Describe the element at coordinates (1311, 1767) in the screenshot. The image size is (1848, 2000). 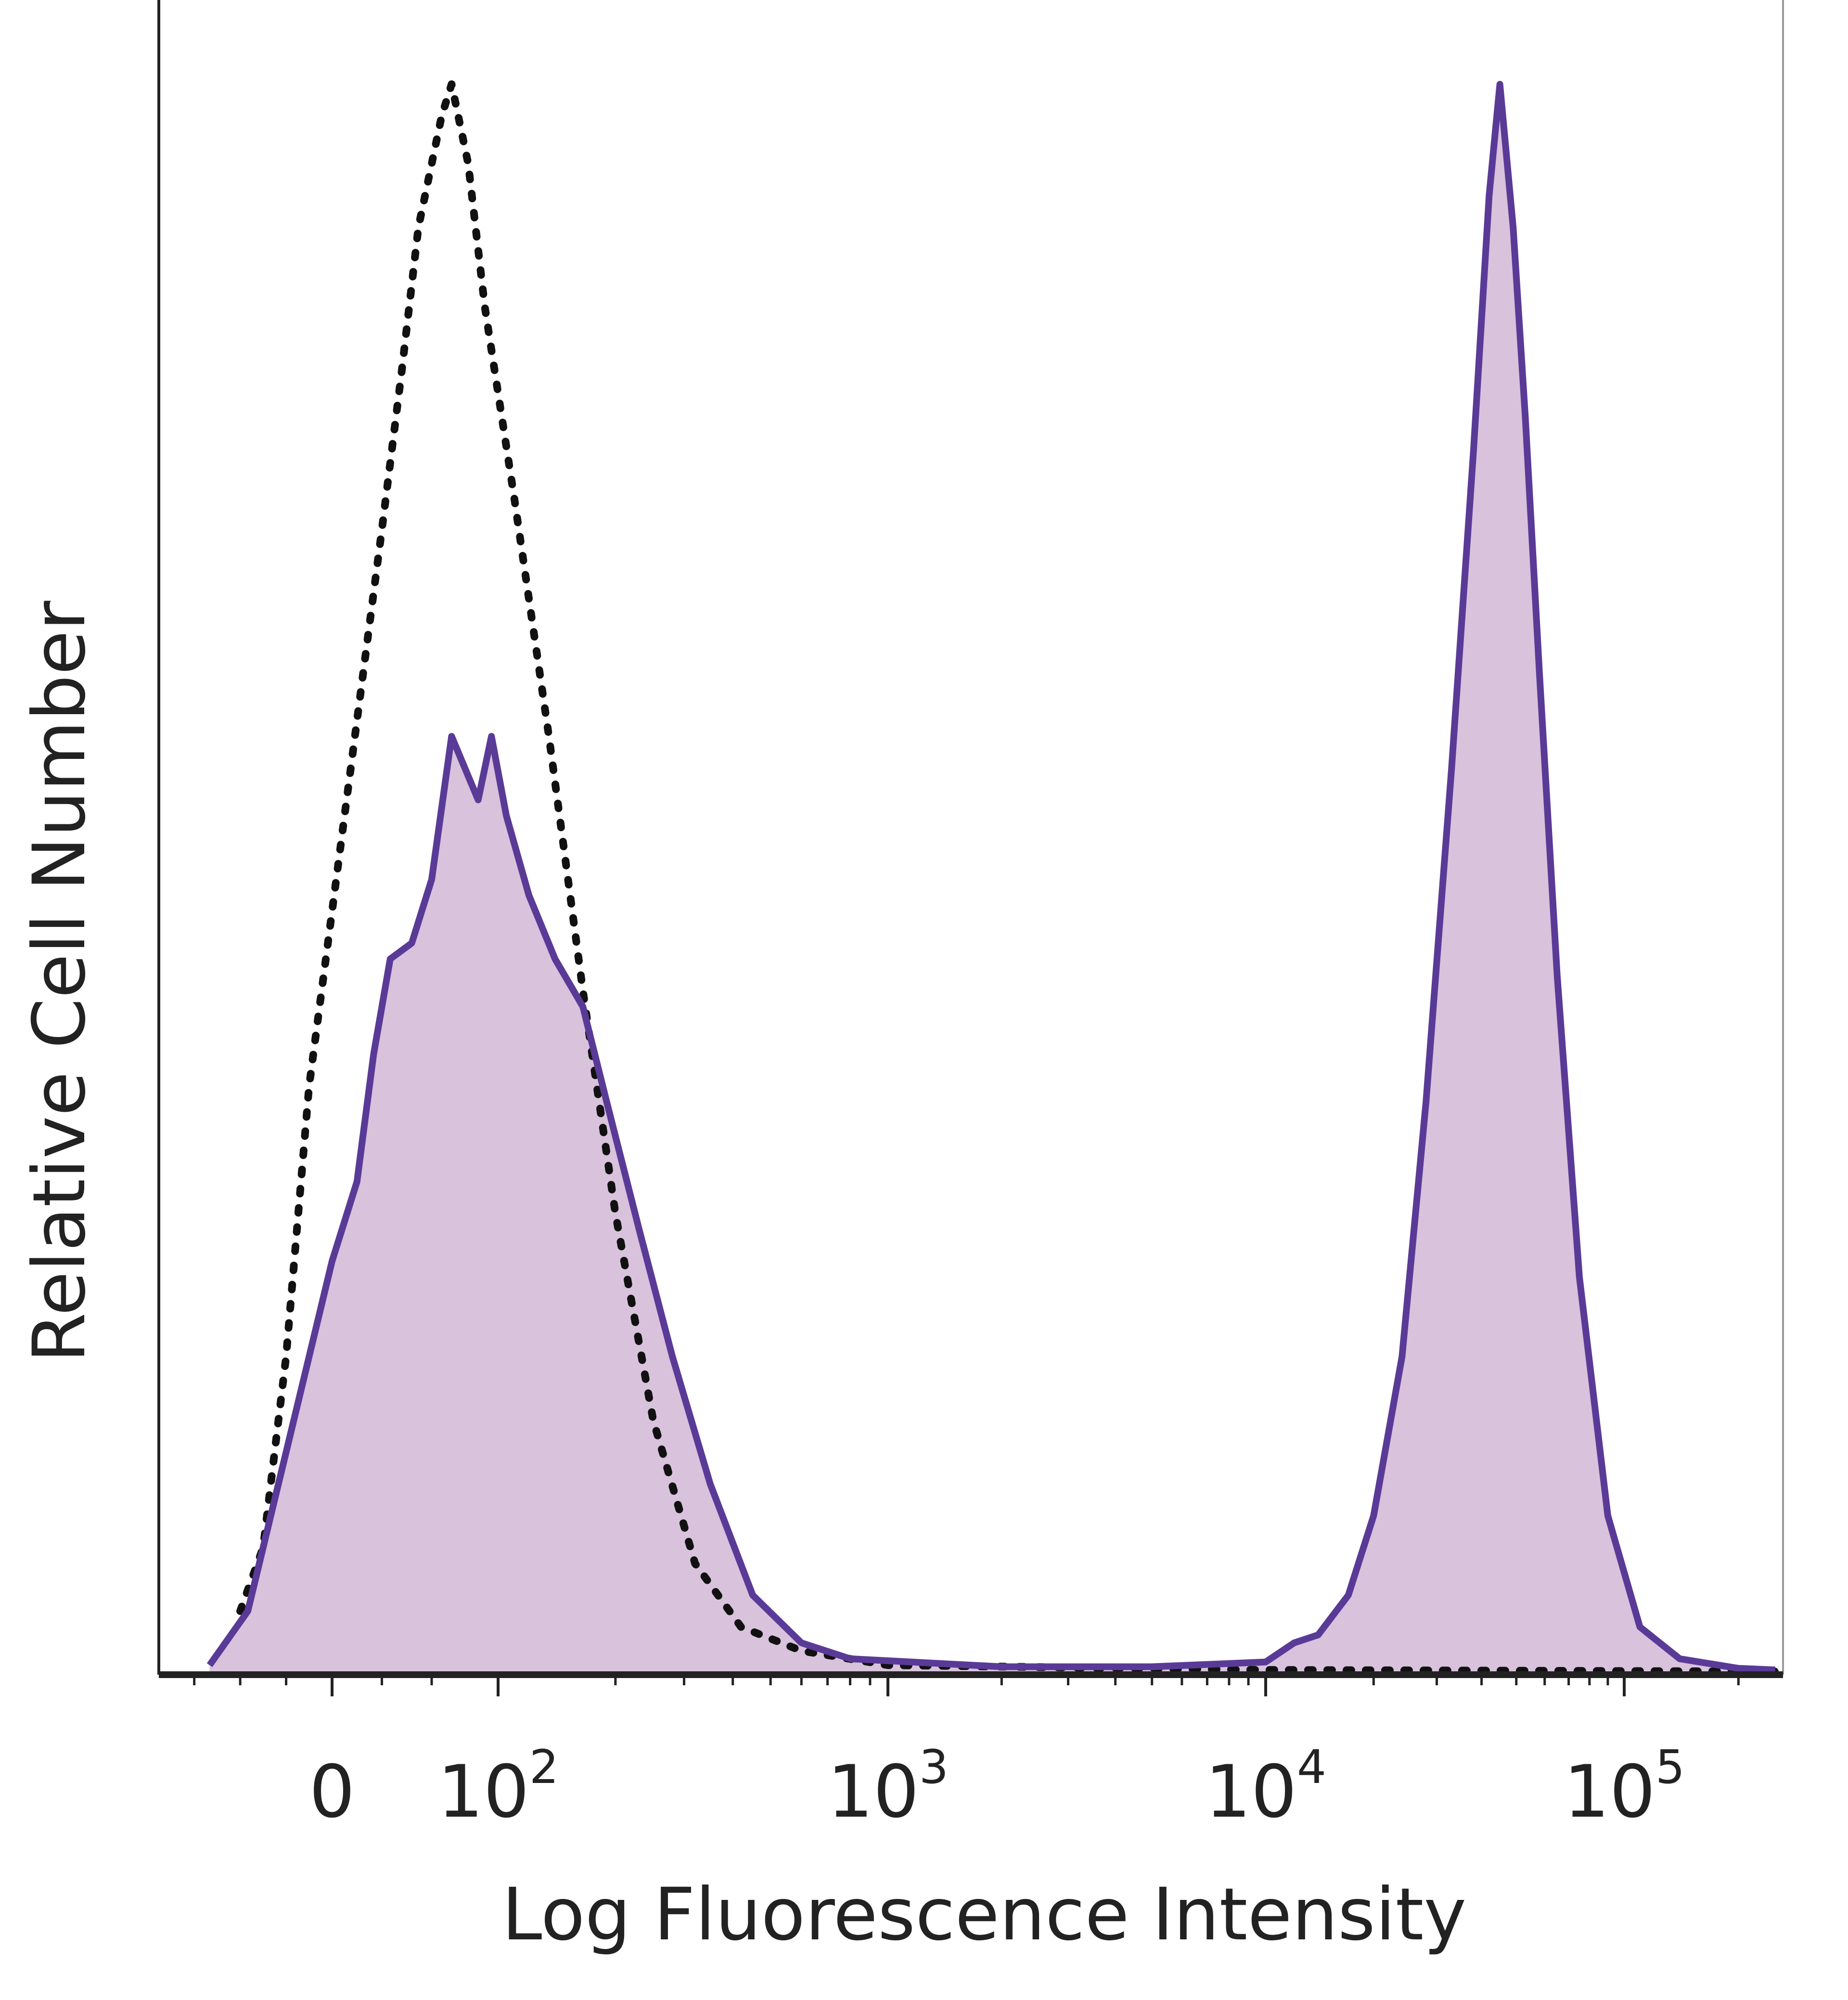
I see `x-tick-label-exponent: 4` at that location.